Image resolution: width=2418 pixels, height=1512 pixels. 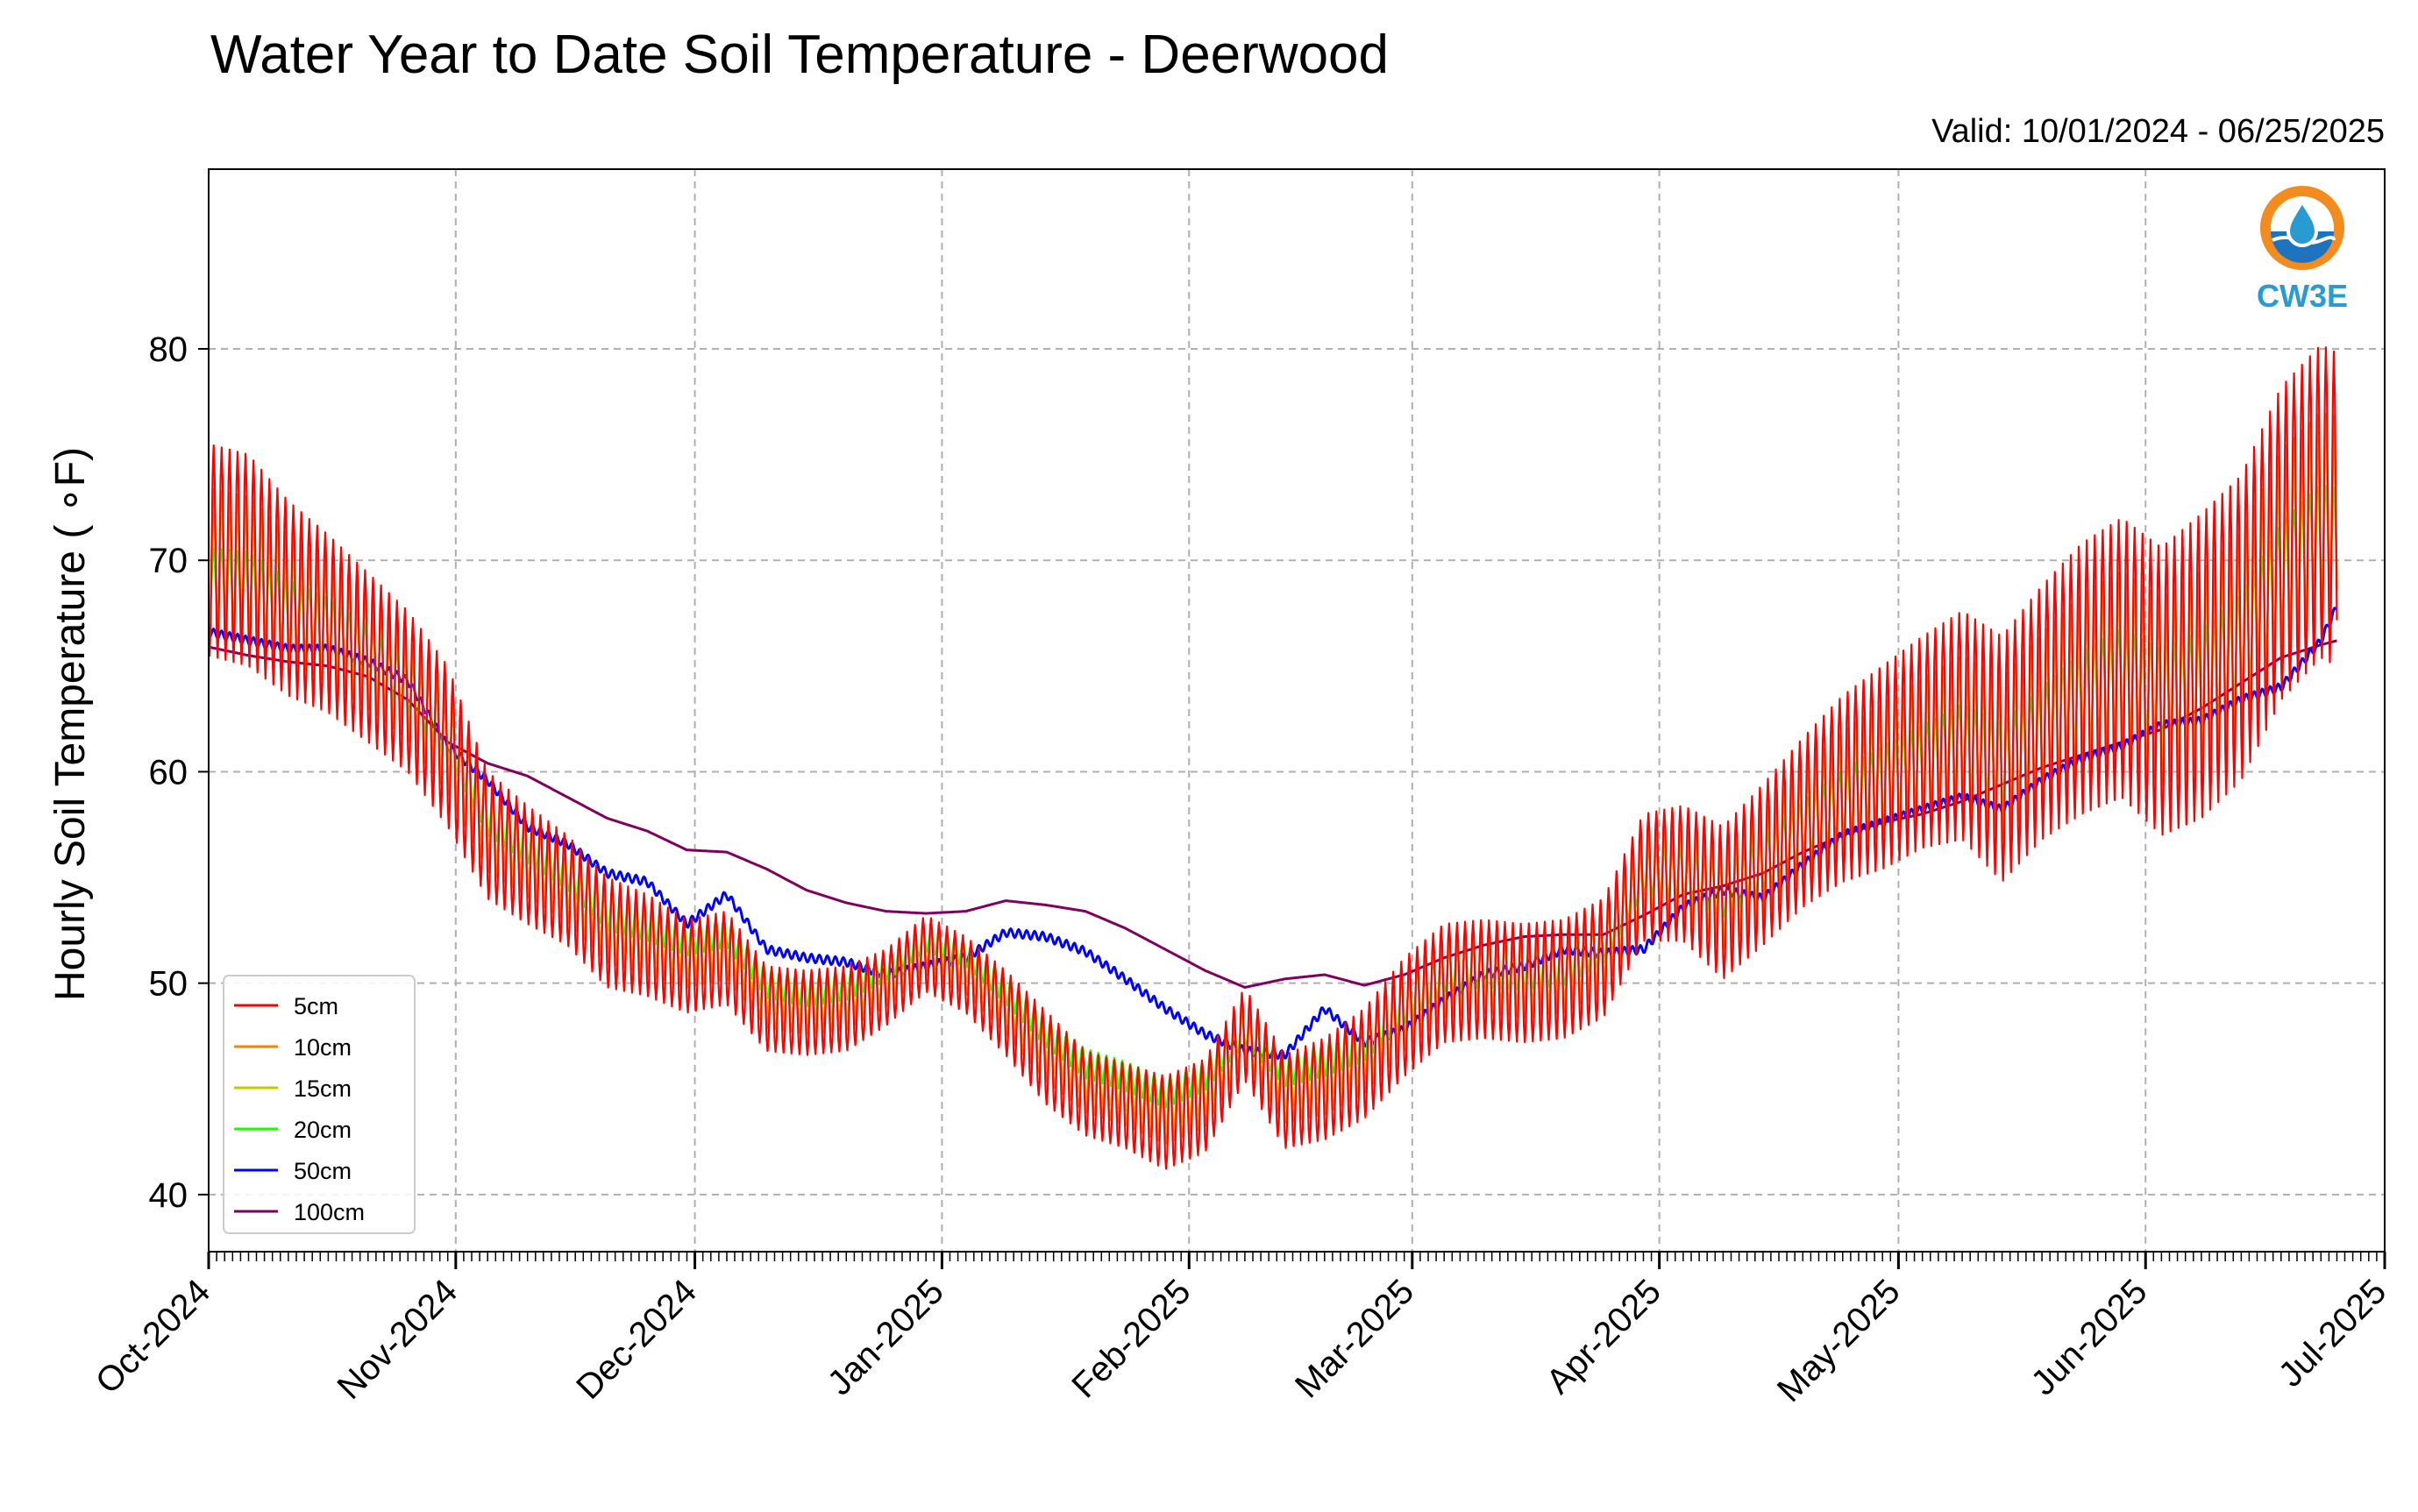 What do you see at coordinates (1354, 1338) in the screenshot?
I see `x-tick-label: Mar-2025` at bounding box center [1354, 1338].